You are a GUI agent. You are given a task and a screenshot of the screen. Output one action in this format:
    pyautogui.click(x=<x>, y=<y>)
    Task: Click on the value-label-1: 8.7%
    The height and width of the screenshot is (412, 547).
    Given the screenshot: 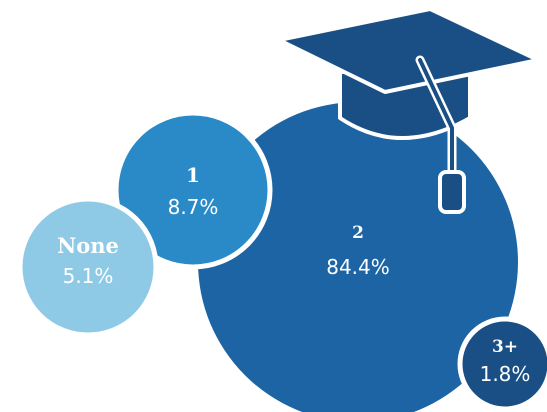 What is the action you would take?
    pyautogui.click(x=193, y=207)
    